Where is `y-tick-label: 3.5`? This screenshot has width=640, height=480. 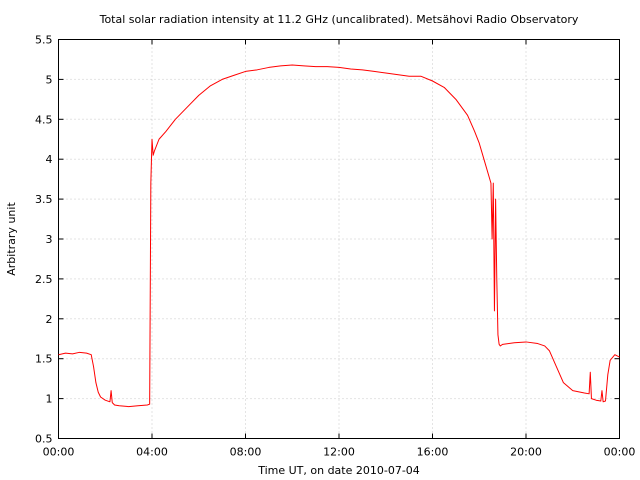
y-tick-label: 3.5 is located at coordinates (44, 199).